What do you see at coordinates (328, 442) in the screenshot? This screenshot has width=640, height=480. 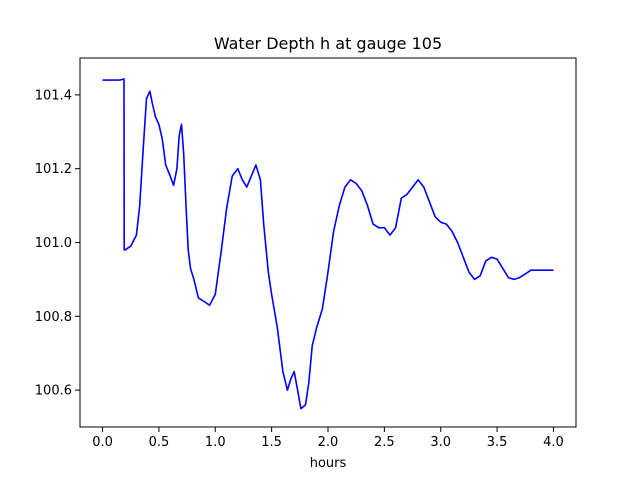 I see `x-tick-label: 2.0` at bounding box center [328, 442].